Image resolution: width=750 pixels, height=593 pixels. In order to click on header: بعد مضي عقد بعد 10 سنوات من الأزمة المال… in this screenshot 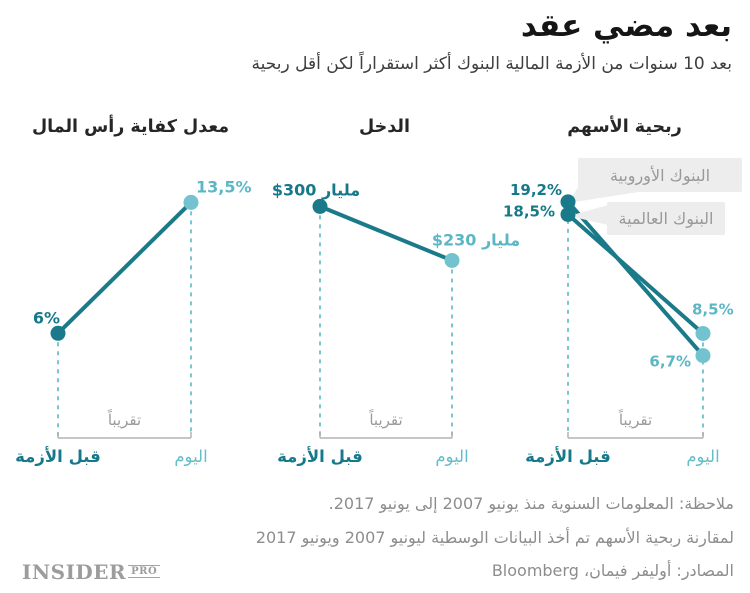, I will do `click(492, 40)`.